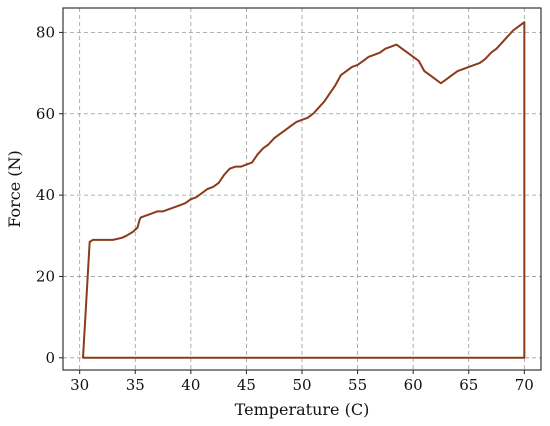  What do you see at coordinates (190, 385) in the screenshot?
I see `x-tick-label: 40` at bounding box center [190, 385].